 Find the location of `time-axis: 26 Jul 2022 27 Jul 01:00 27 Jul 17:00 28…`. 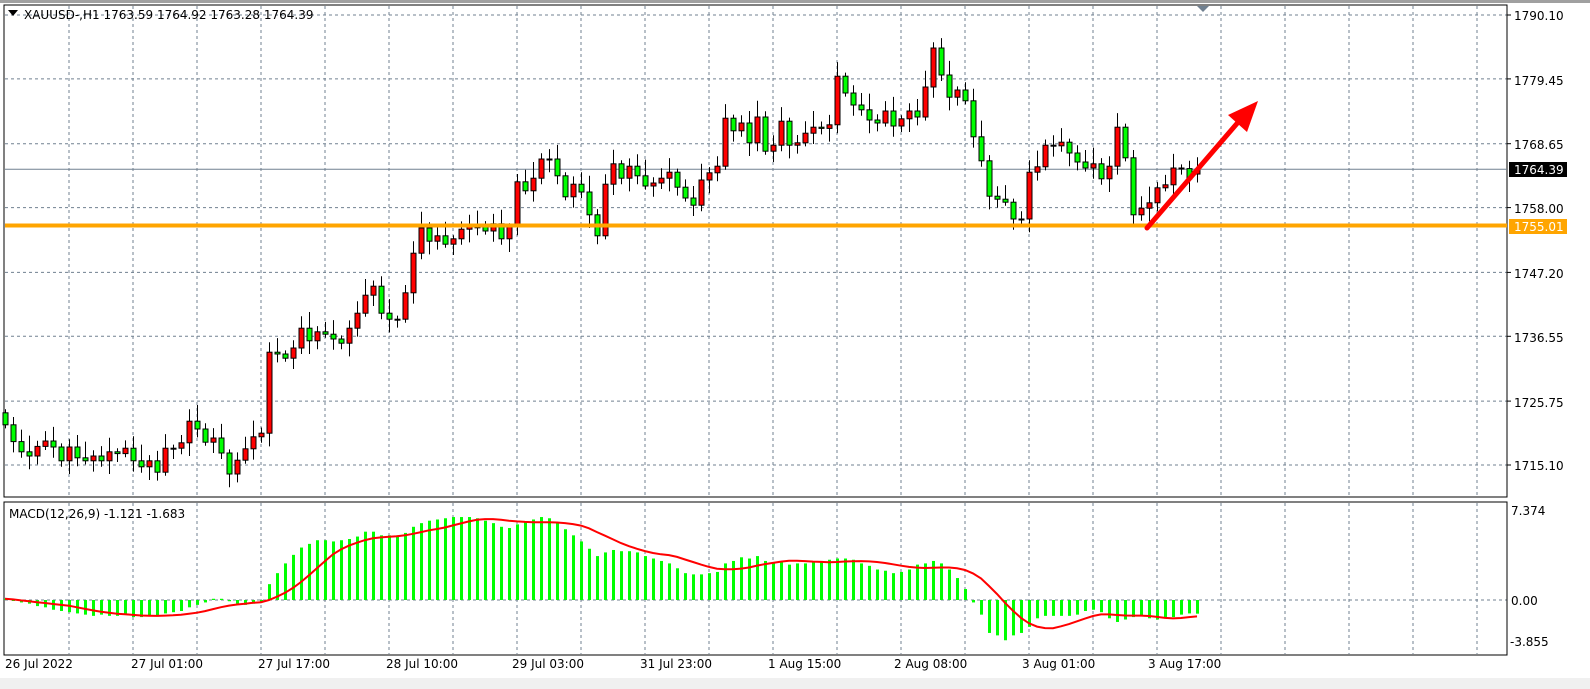

time-axis: 26 Jul 2022 27 Jul 01:00 27 Jul 17:00 28… is located at coordinates (613, 664).